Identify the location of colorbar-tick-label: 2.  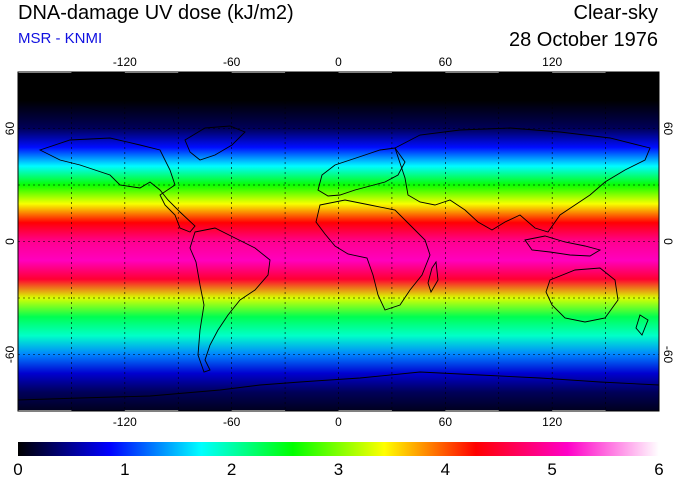
(231, 469).